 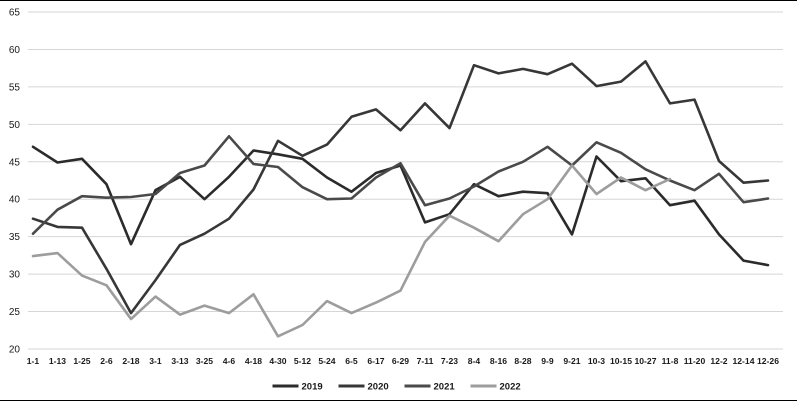 I want to click on x-tick-label: 5-12, so click(x=302, y=361).